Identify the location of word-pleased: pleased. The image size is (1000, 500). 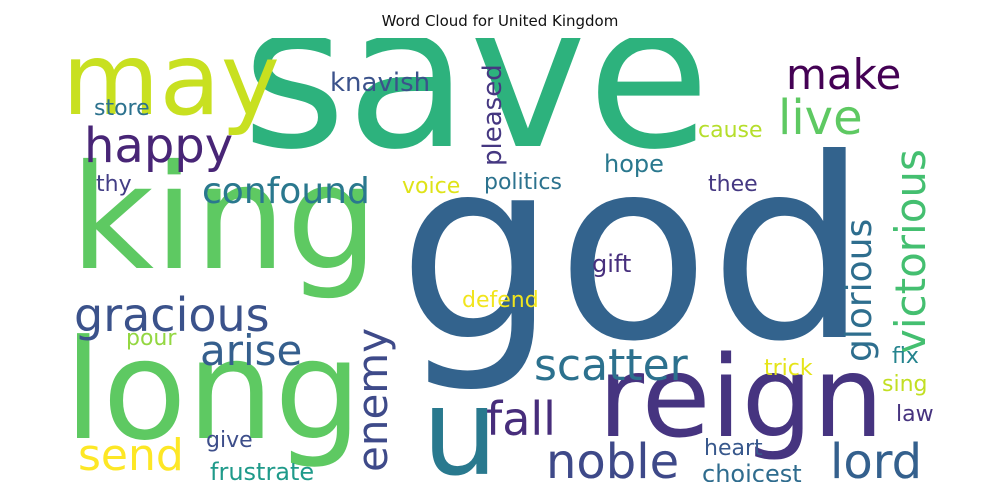
(493, 115).